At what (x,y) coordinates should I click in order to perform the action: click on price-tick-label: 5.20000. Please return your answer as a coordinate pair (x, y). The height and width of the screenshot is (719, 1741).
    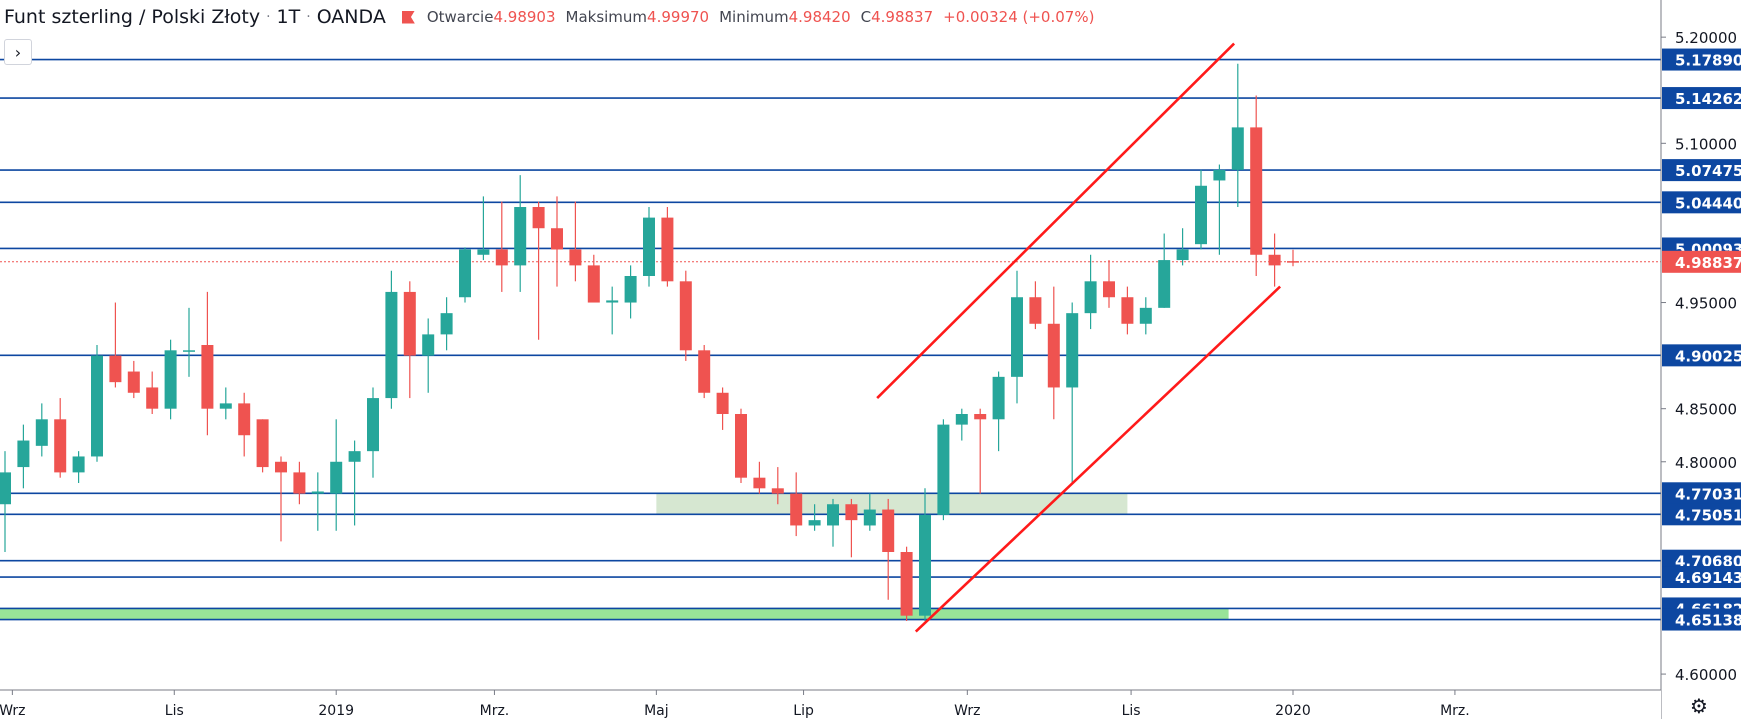
    Looking at the image, I should click on (1706, 38).